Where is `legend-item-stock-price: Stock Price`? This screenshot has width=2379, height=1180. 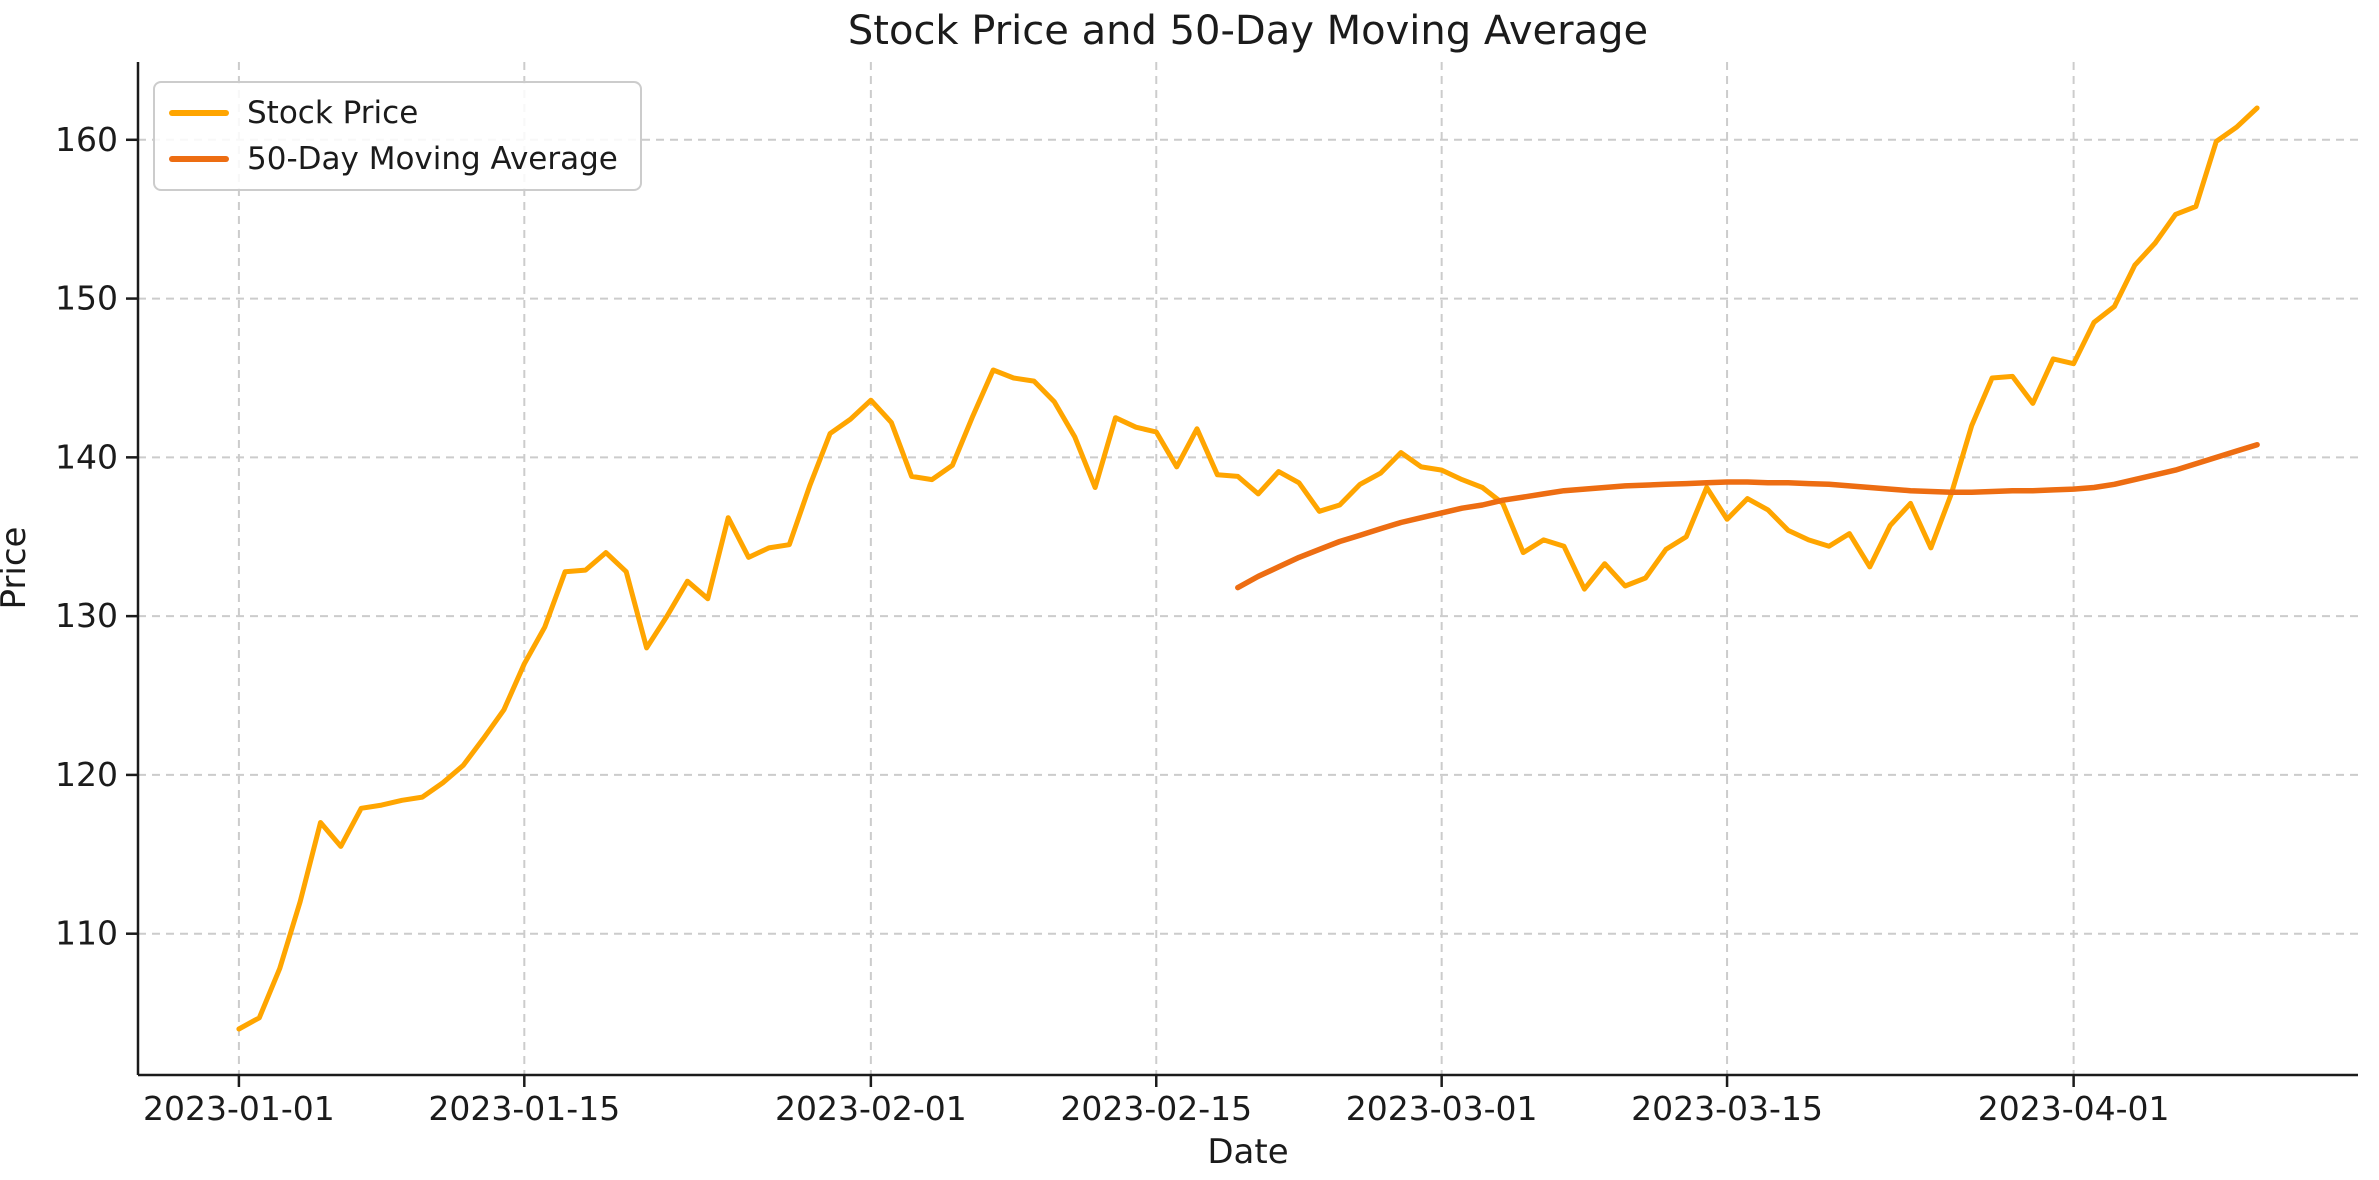
legend-item-stock-price: Stock Price is located at coordinates (393, 113).